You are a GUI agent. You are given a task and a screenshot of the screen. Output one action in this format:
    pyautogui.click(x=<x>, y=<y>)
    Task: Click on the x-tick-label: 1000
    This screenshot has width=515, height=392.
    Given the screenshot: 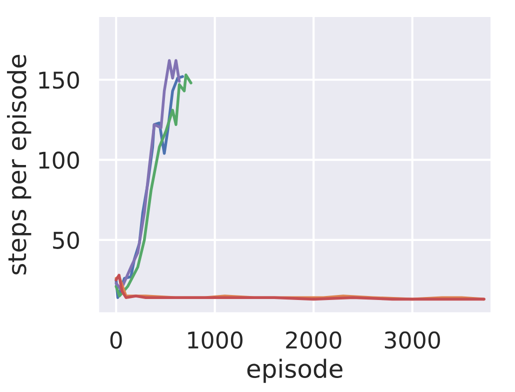 What is the action you would take?
    pyautogui.click(x=215, y=340)
    